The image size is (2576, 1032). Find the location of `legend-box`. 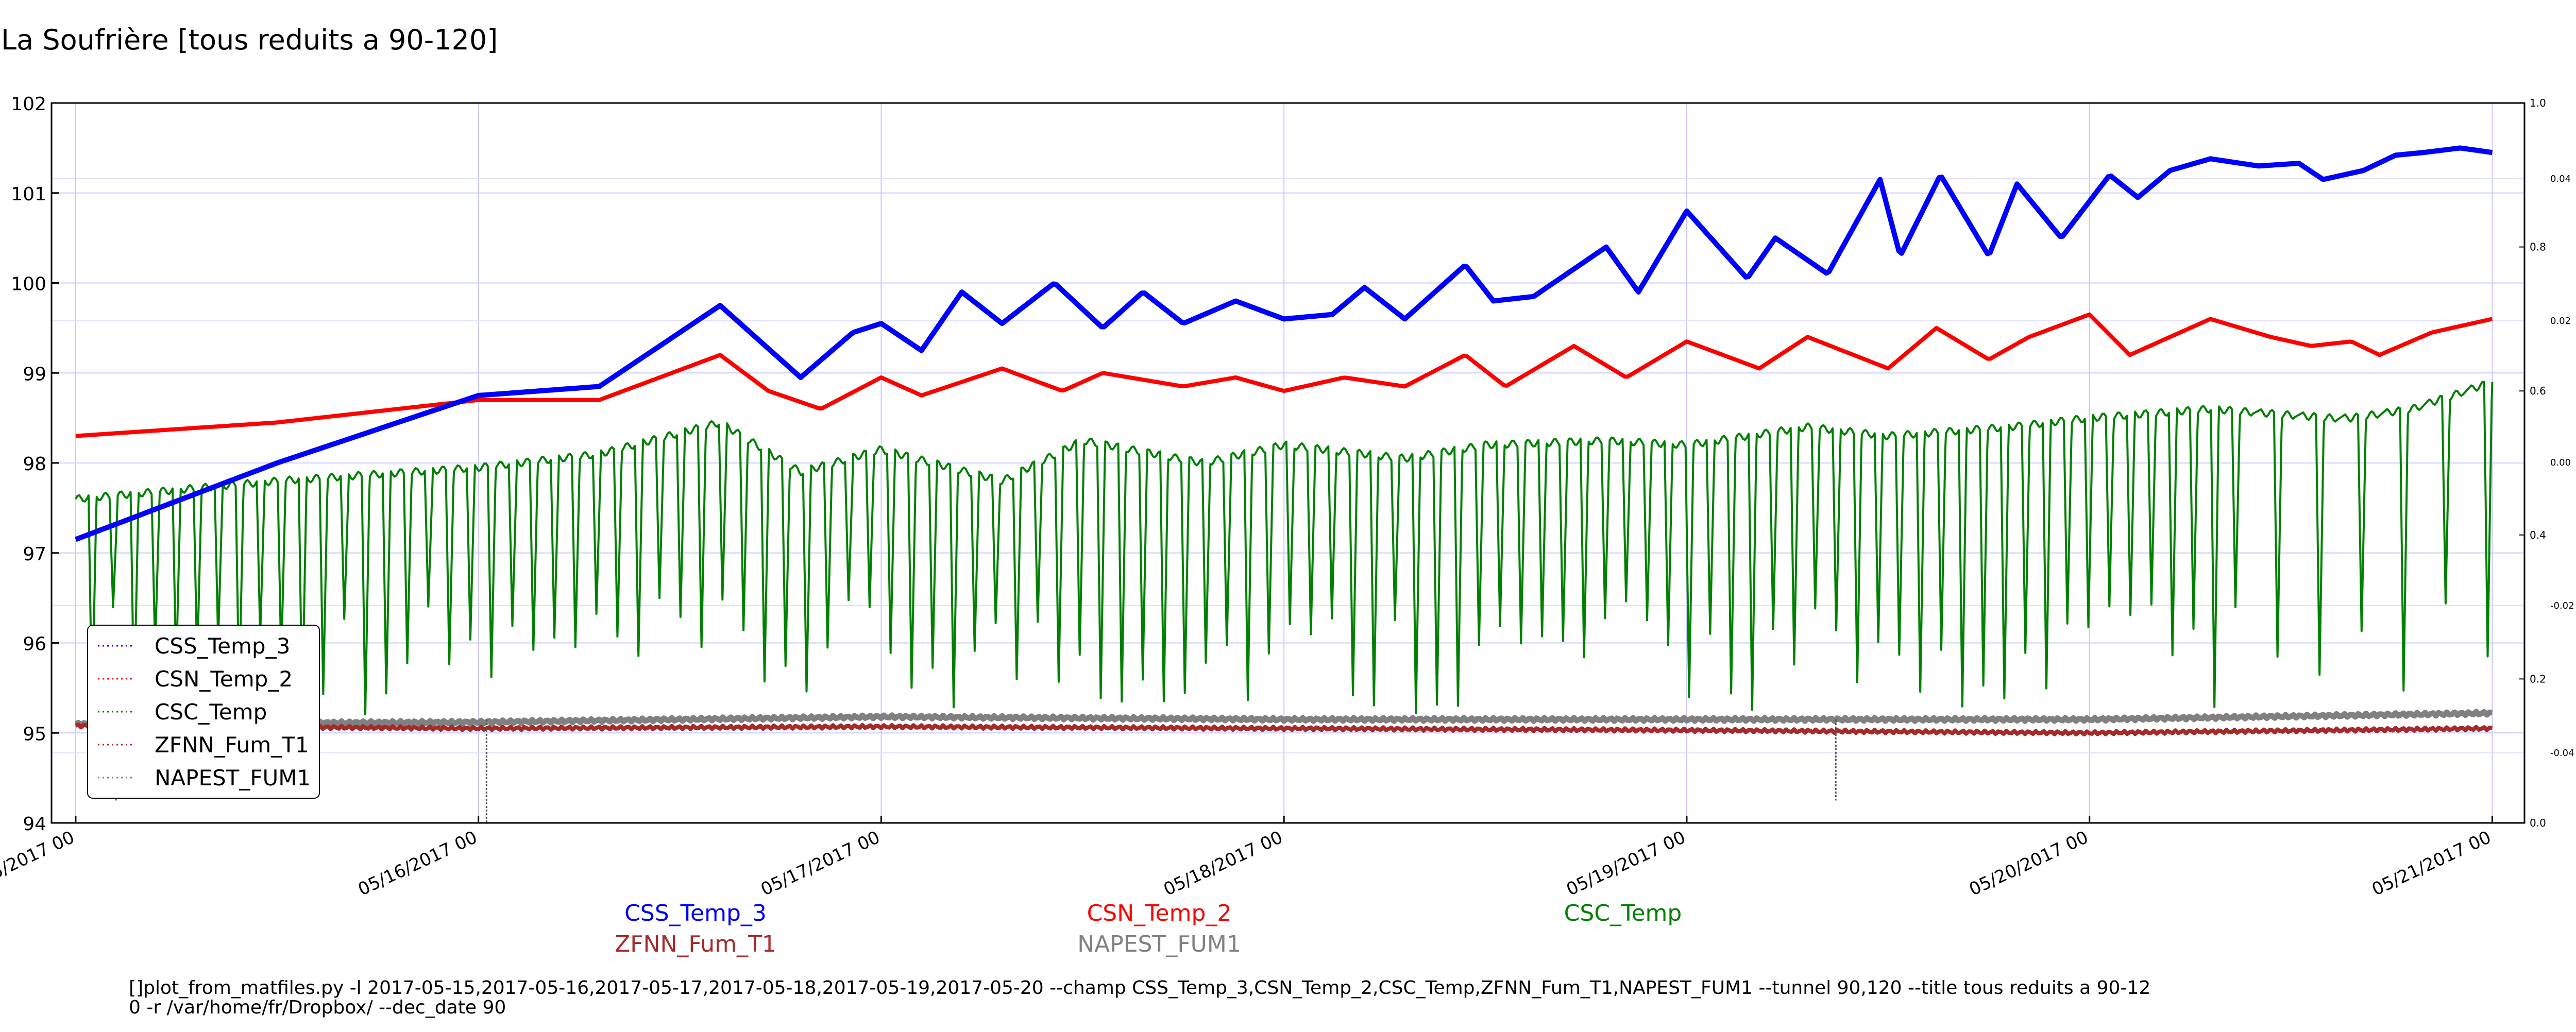

legend-box is located at coordinates (203, 712).